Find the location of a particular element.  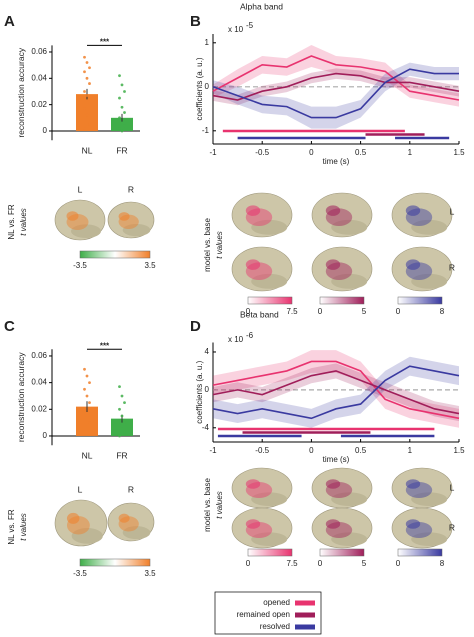

y-exponent: -5 is located at coordinates (250, 25).